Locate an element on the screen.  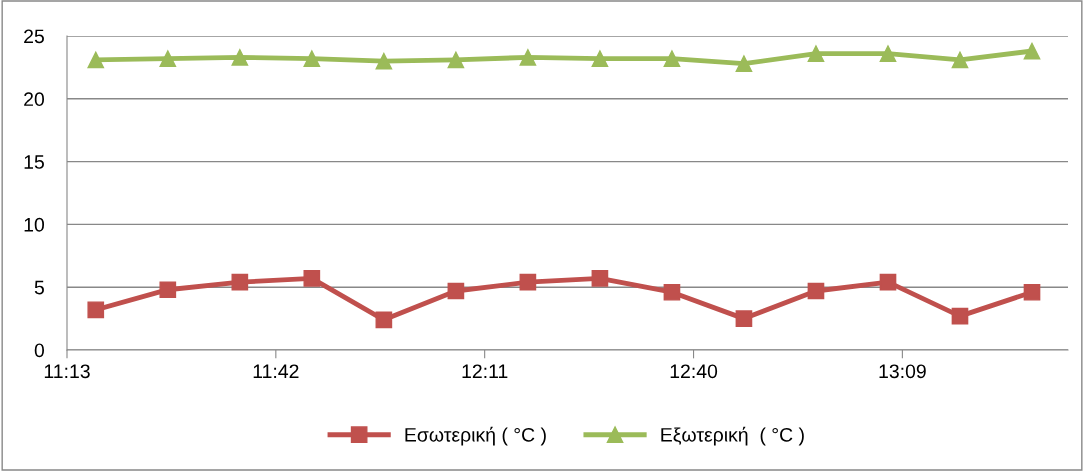
x-tick-label: 11:13 is located at coordinates (67, 371).